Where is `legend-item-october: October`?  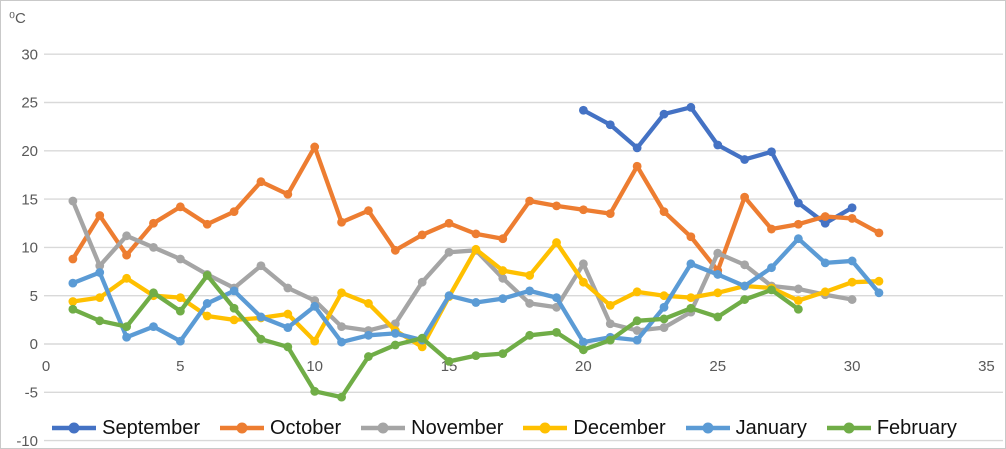
legend-item-october: October is located at coordinates (280, 428).